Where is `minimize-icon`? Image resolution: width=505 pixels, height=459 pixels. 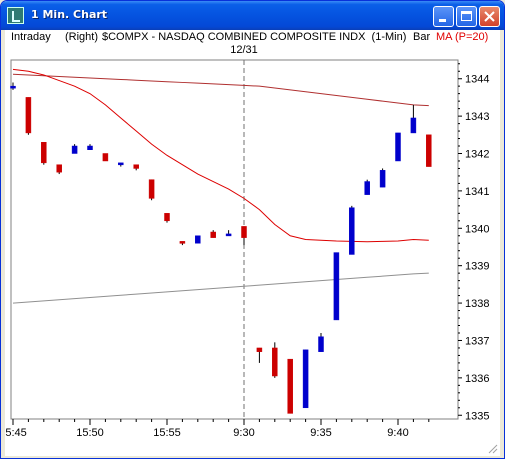
minimize-icon is located at coordinates (442, 20).